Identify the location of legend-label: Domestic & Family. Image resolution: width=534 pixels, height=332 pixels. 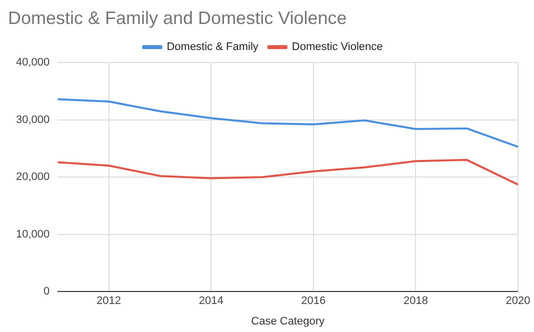
(212, 47).